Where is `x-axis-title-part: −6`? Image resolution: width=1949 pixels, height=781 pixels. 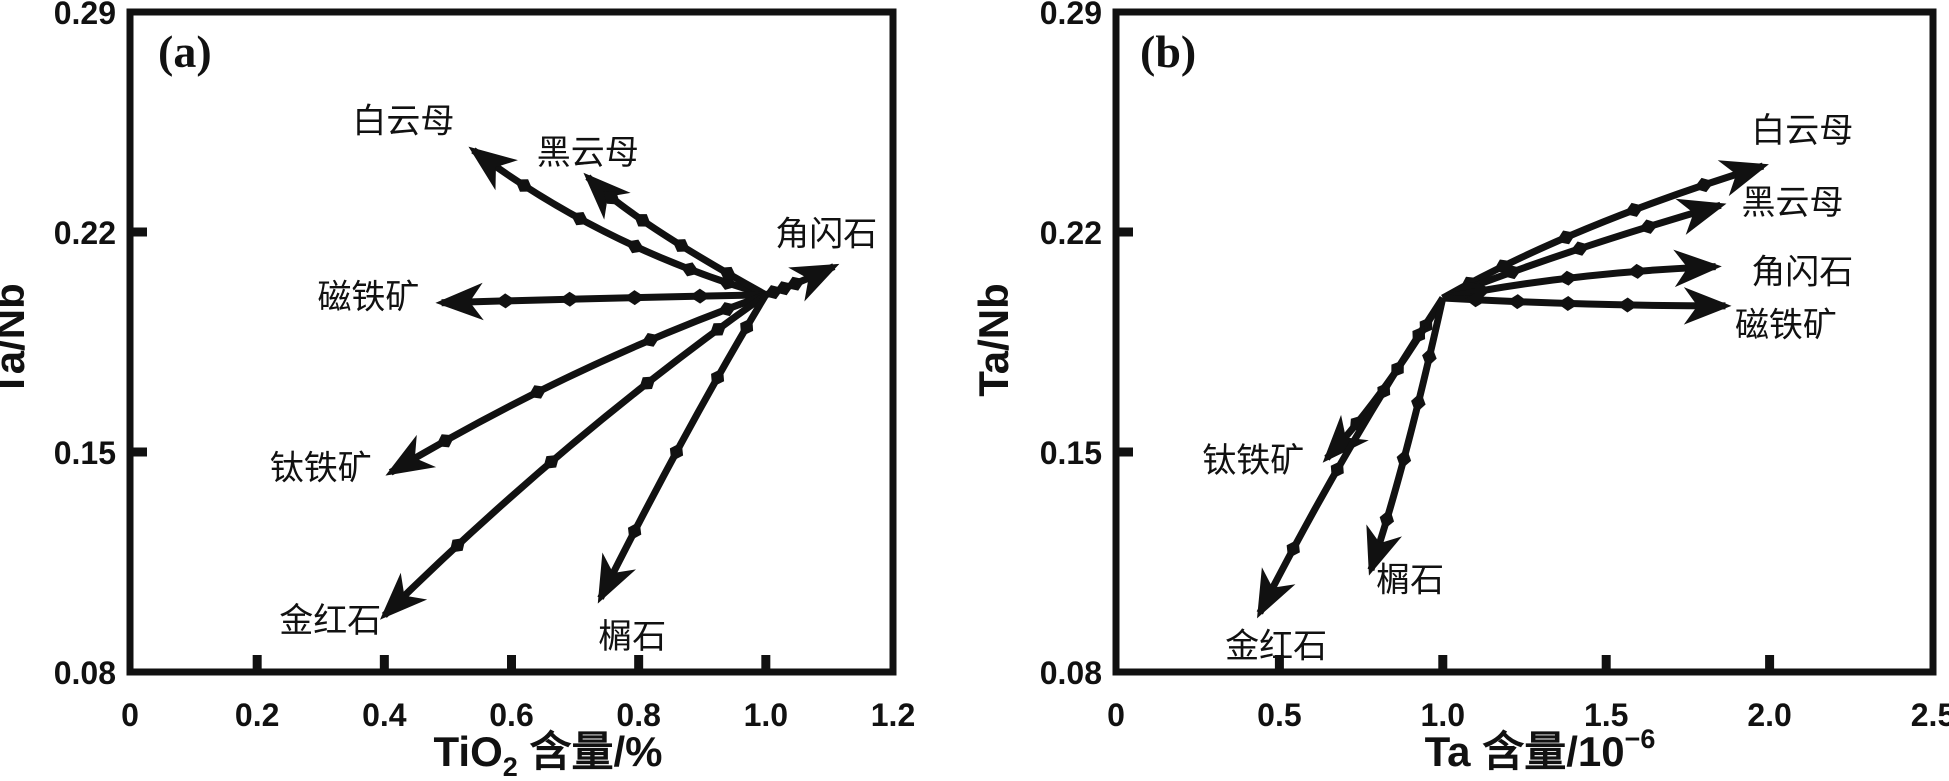 x-axis-title-part: −6 is located at coordinates (1640, 739).